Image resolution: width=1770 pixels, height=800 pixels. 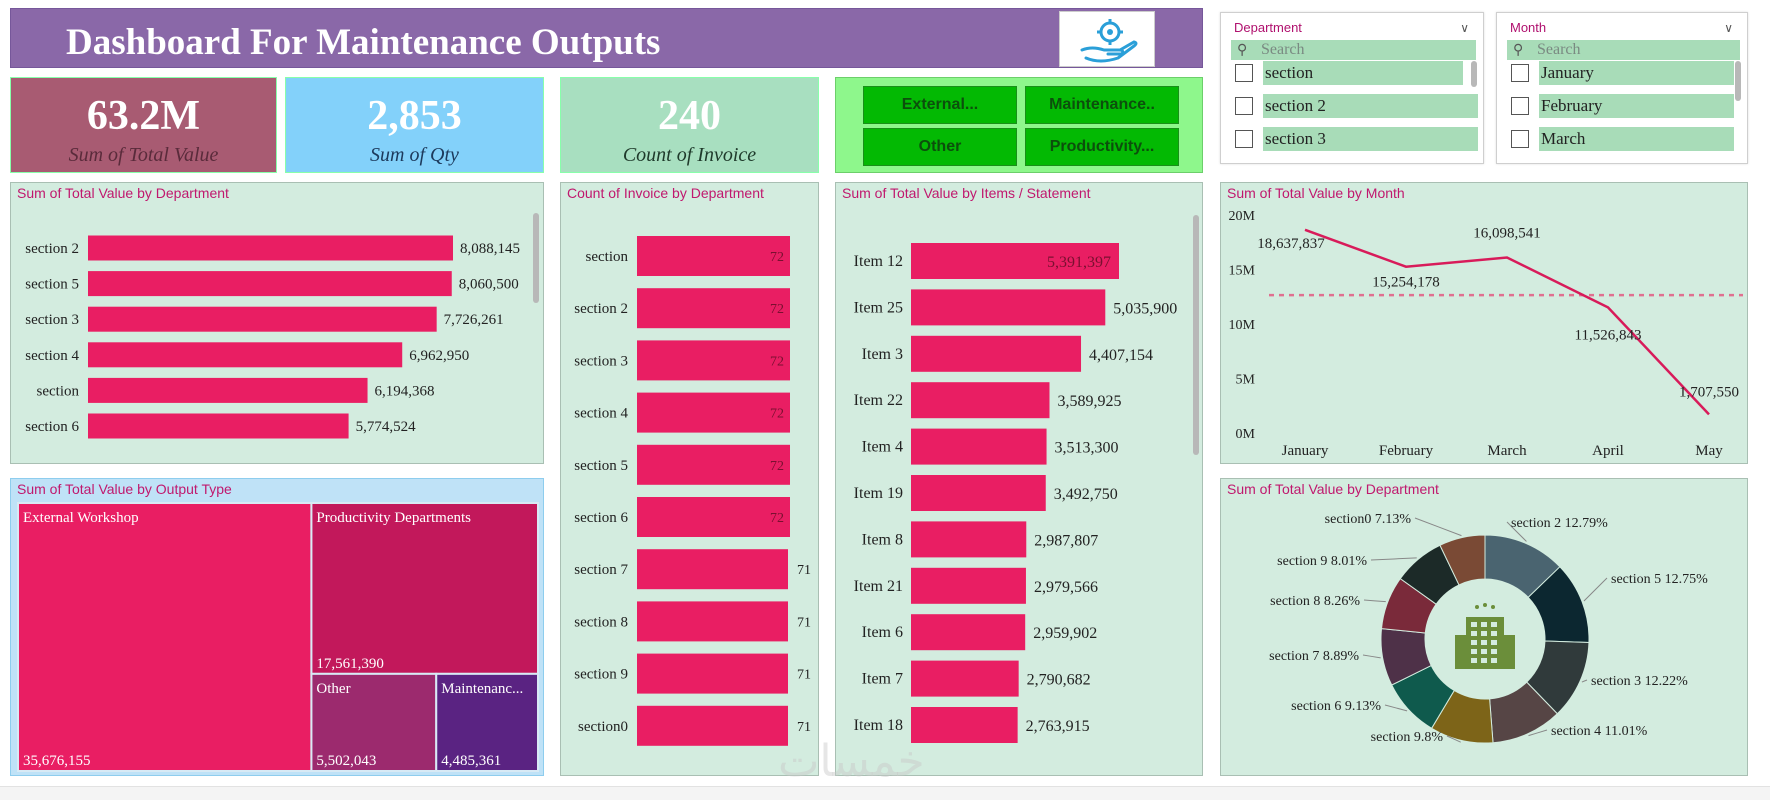 I want to click on kpi-value: 2,853, so click(x=414, y=116).